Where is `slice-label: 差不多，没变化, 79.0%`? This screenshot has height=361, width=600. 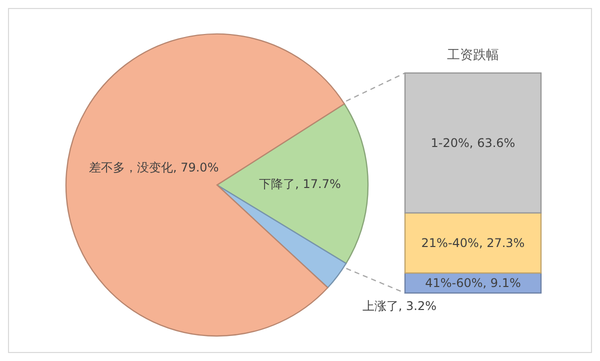 slice-label: 差不多，没变化, 79.0% is located at coordinates (153, 167).